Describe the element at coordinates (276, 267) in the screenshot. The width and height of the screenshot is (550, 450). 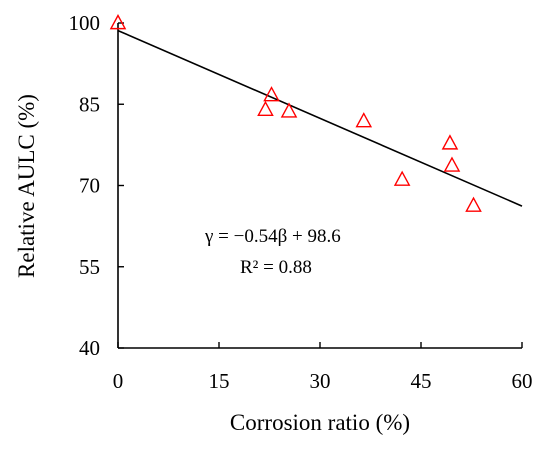
I see `r-squared-annotation: R² = 0.88` at that location.